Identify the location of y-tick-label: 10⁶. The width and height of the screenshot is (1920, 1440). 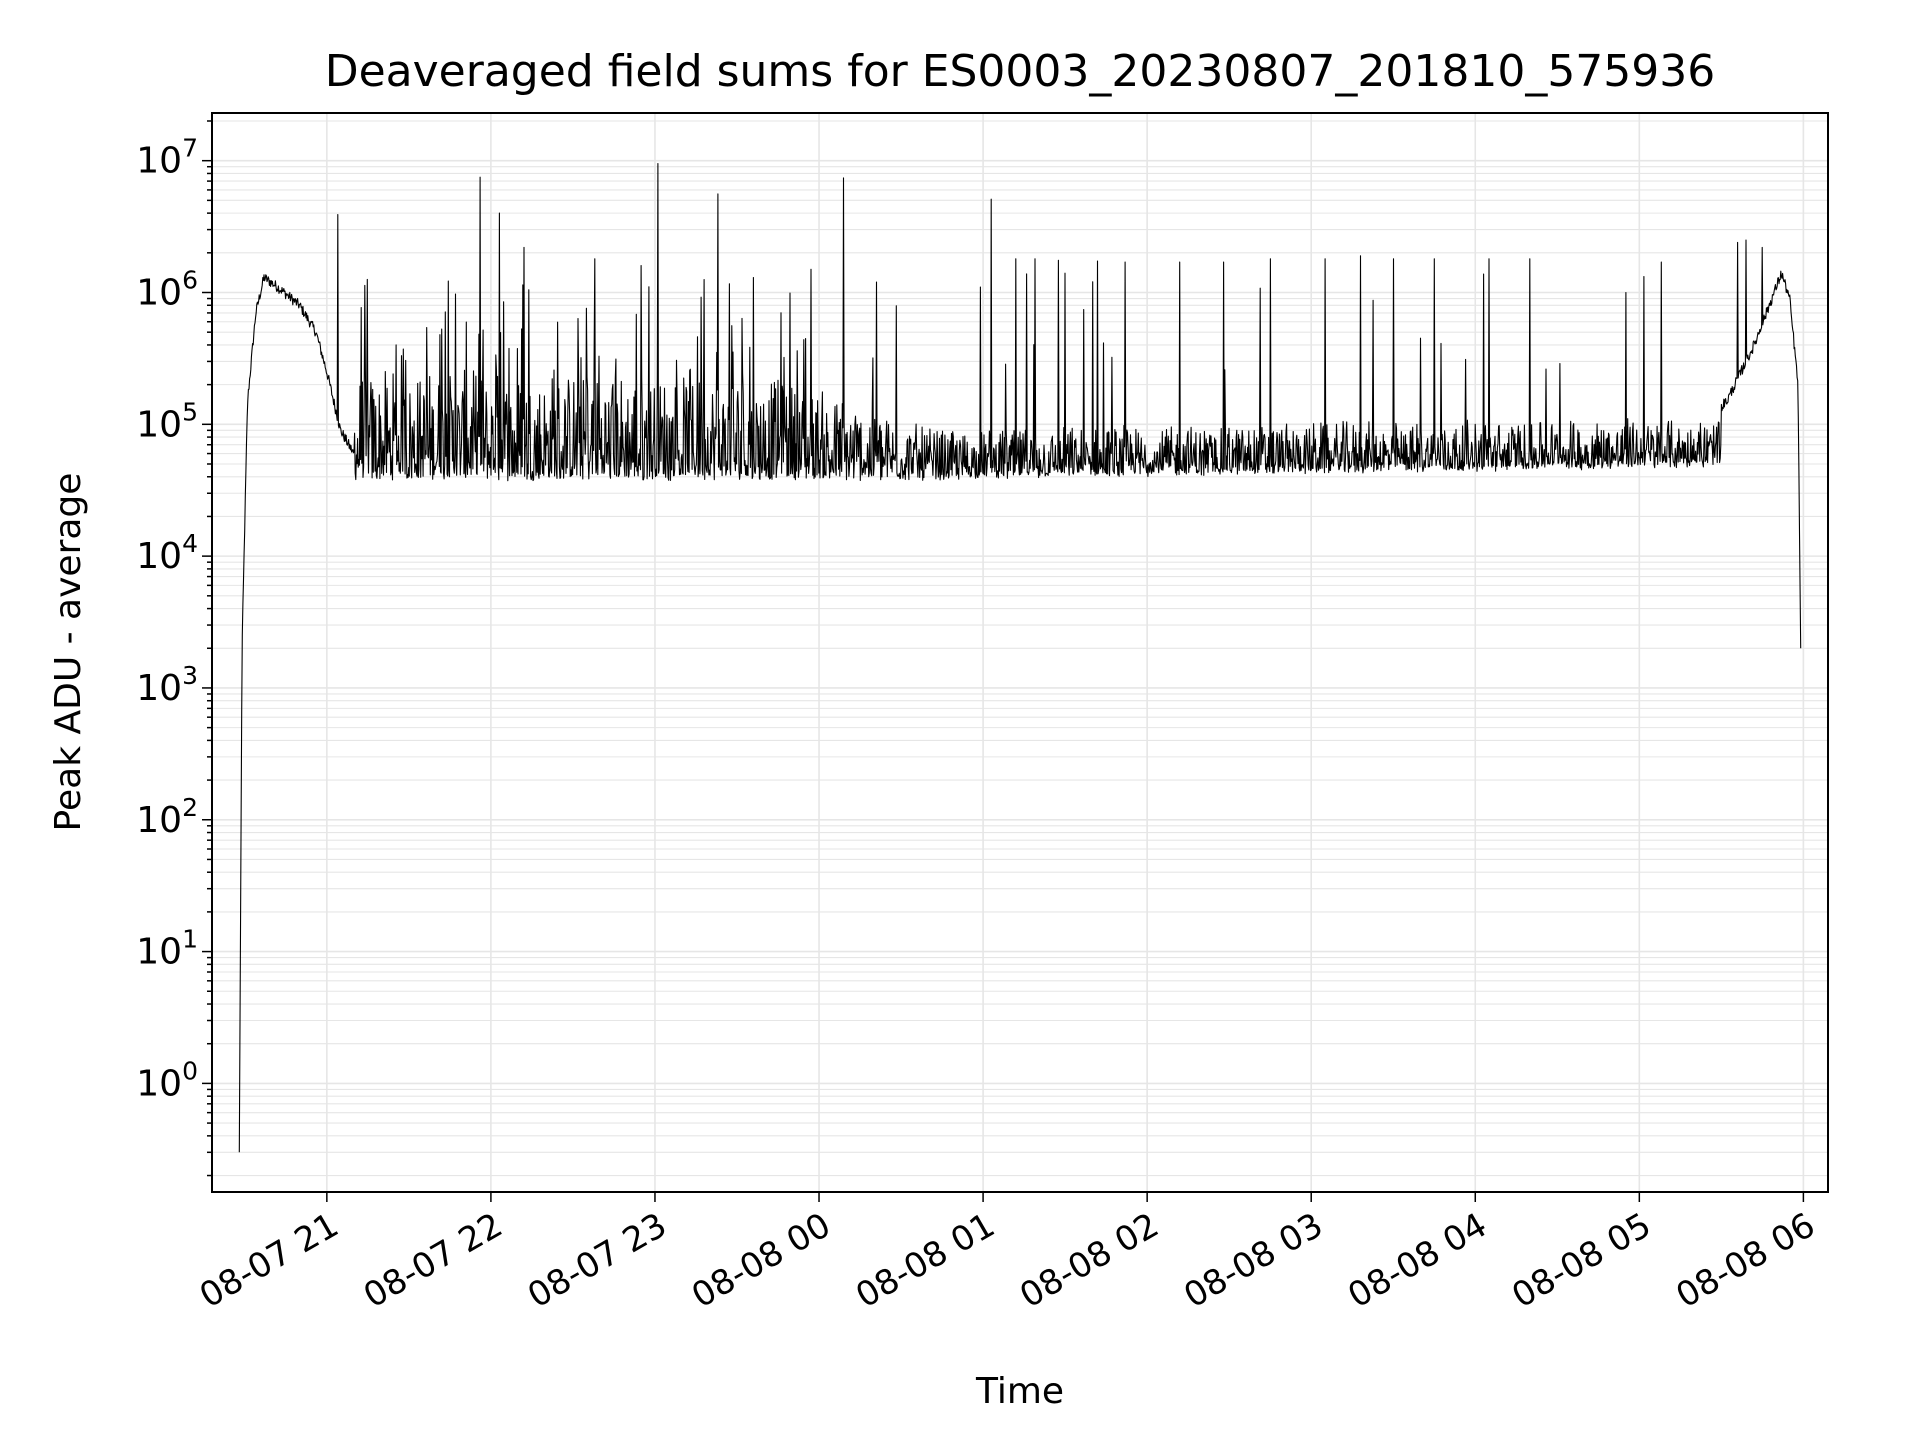
(167, 289).